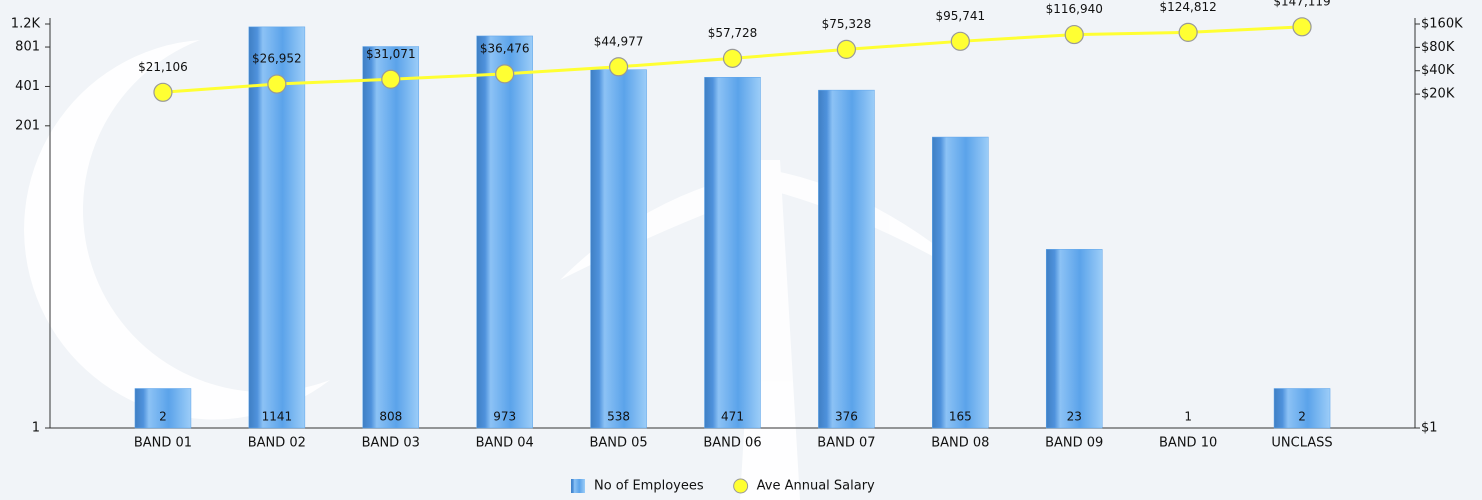 Image resolution: width=1482 pixels, height=500 pixels. I want to click on salary-label: $31,071, so click(391, 54).